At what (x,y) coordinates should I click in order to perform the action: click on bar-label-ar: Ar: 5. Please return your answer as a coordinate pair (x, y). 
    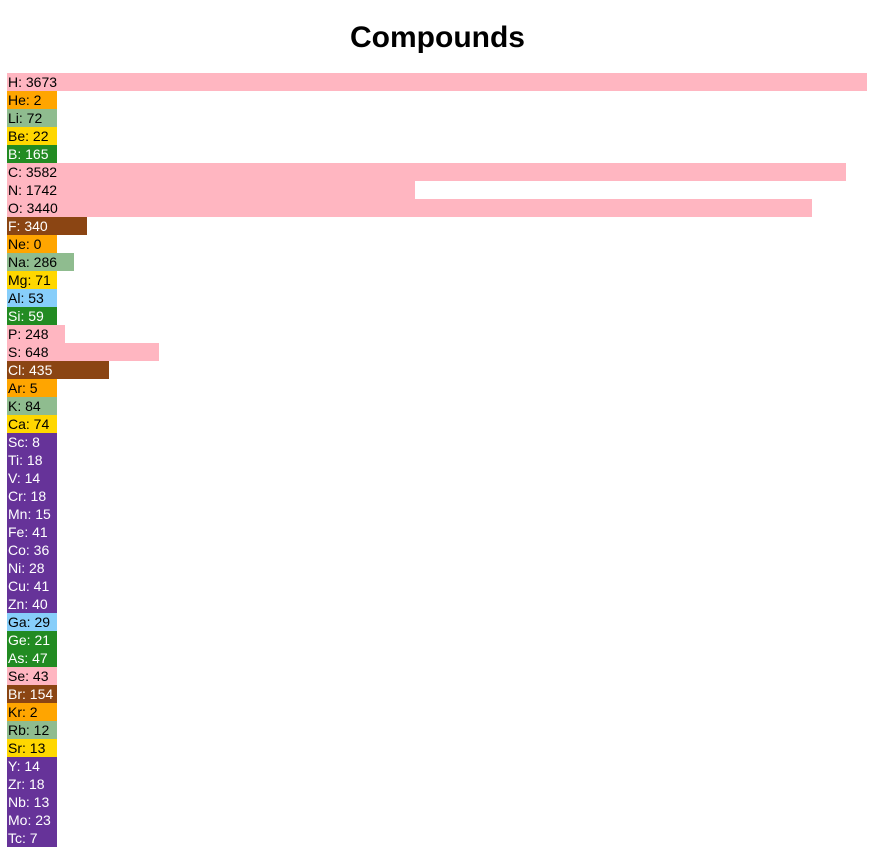
    Looking at the image, I should click on (23, 388).